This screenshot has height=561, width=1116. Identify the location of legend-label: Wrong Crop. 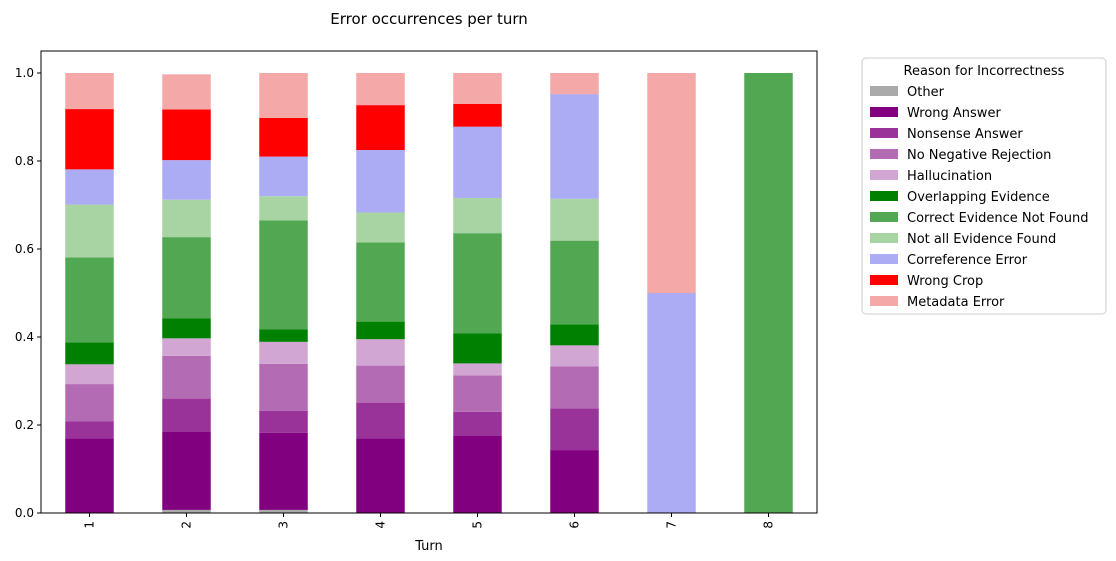
(945, 281).